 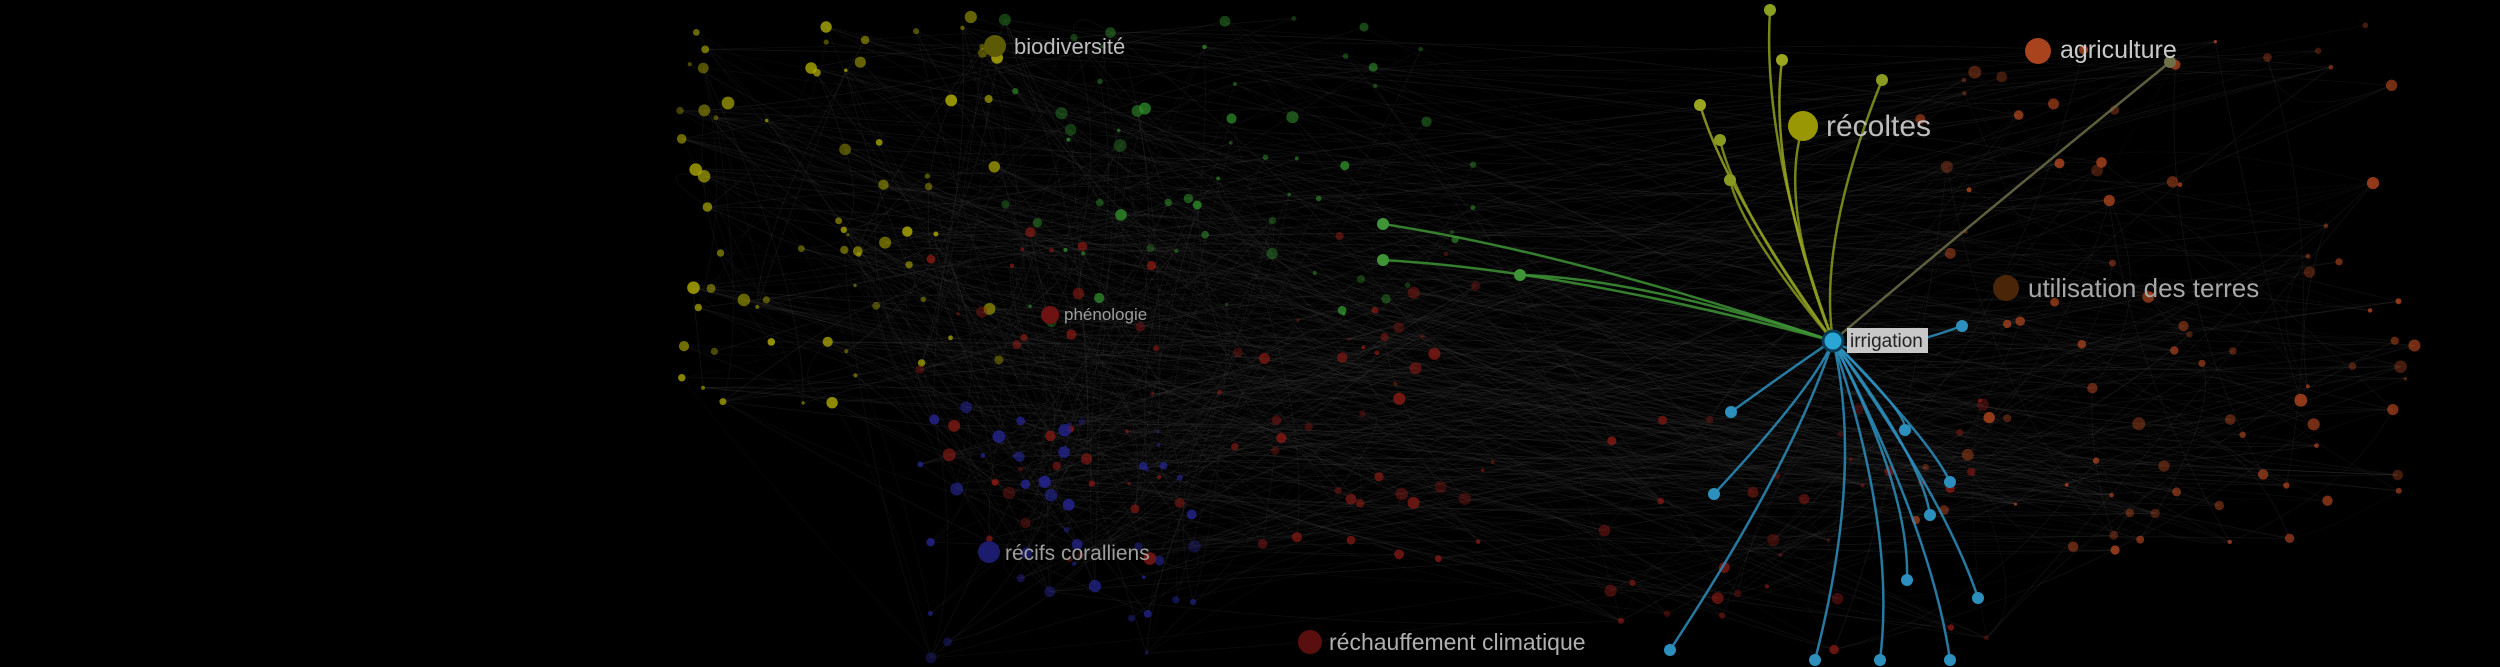 I want to click on node-agriculture, so click(x=2038, y=51).